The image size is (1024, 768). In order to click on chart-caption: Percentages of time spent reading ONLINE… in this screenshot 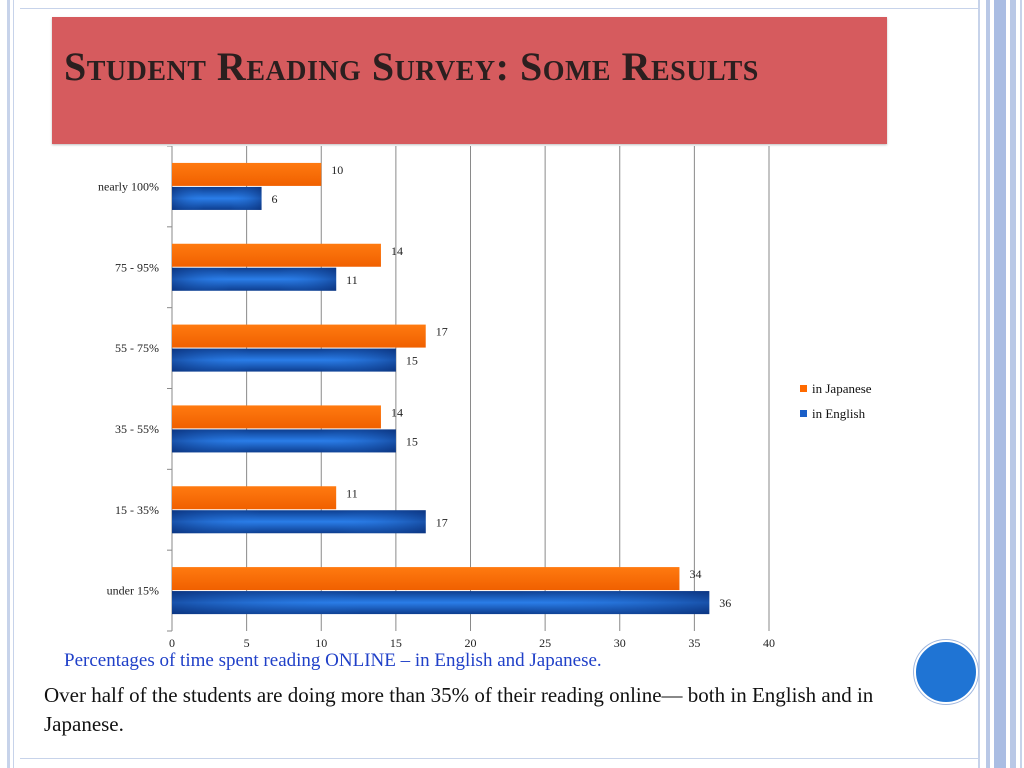, I will do `click(333, 660)`.